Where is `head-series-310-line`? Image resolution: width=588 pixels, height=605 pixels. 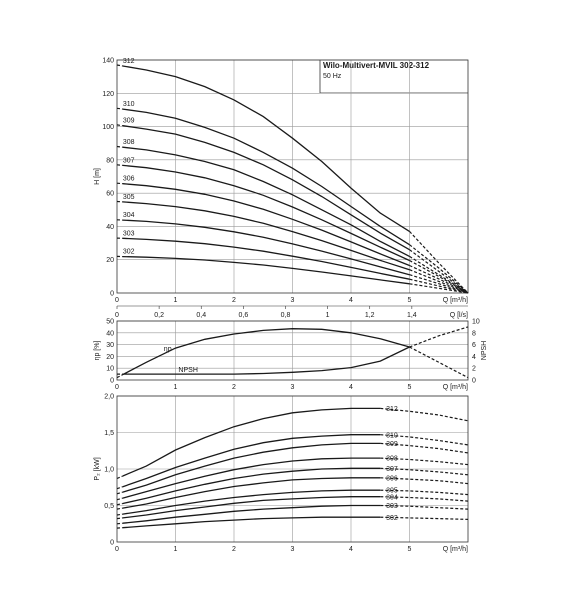 head-series-310-line is located at coordinates (266, 177).